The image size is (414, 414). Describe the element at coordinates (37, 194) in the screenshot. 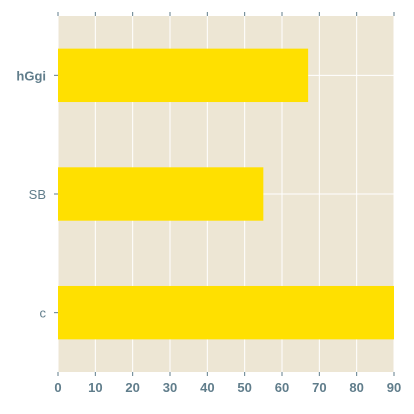

I see `y-tick-label: SB` at that location.